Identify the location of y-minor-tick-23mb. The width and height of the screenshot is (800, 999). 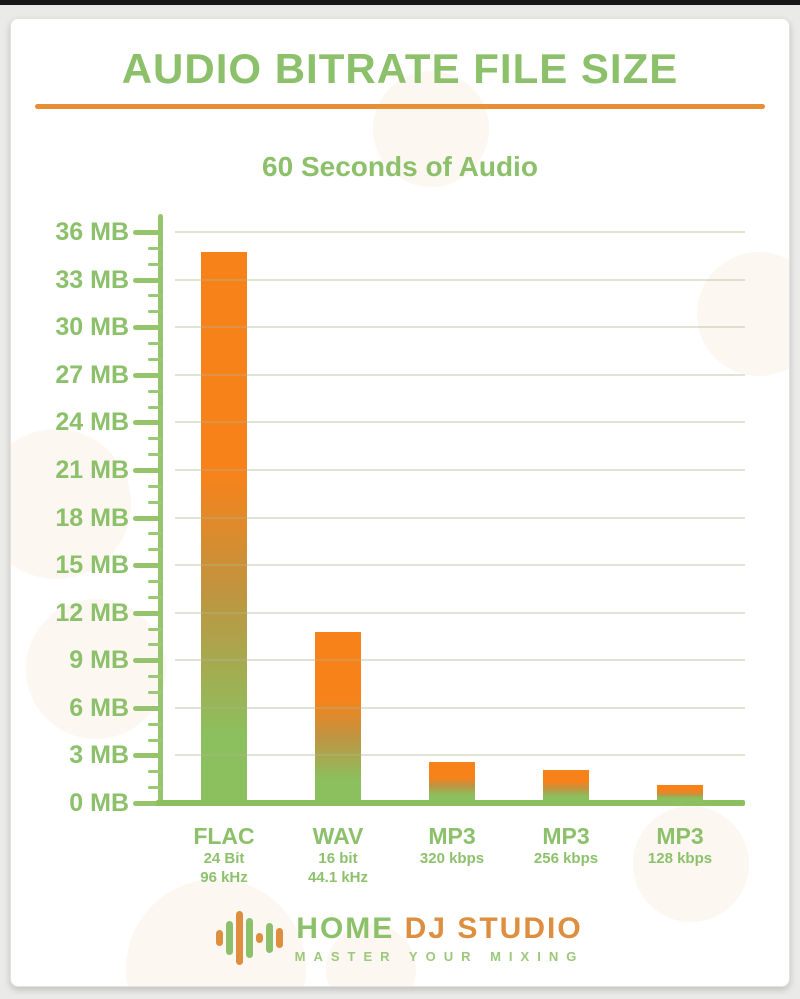
(155, 439).